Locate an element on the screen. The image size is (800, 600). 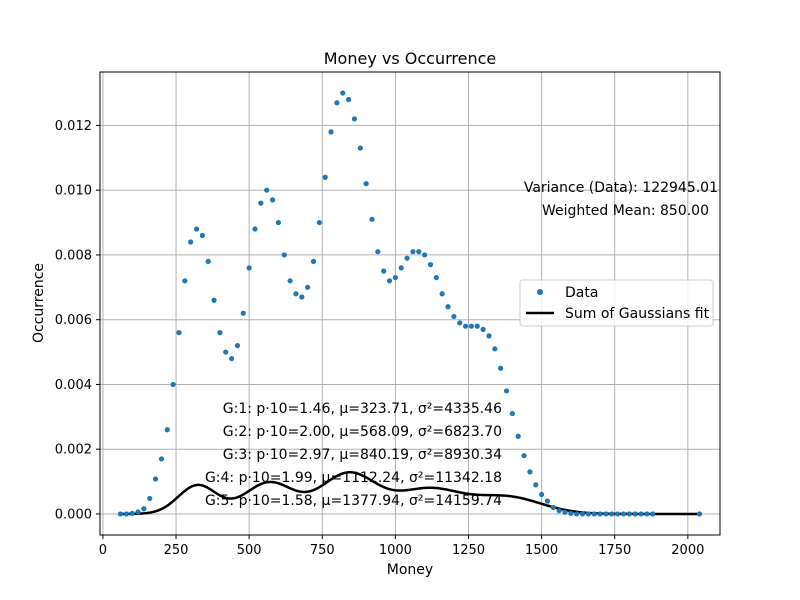
x-tick-label: 500 is located at coordinates (249, 550).